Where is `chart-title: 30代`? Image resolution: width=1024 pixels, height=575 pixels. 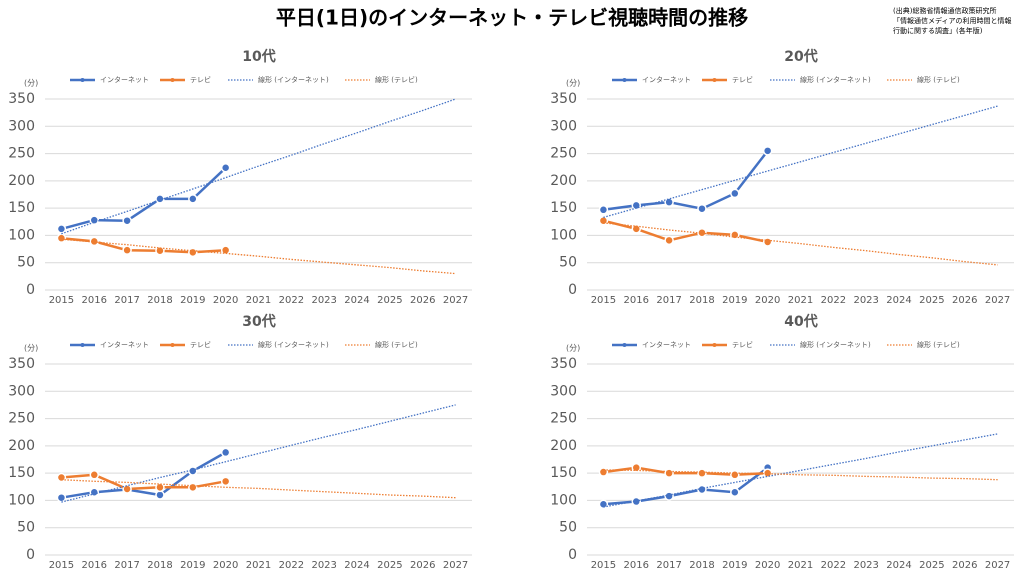
chart-title: 30代 is located at coordinates (258, 321).